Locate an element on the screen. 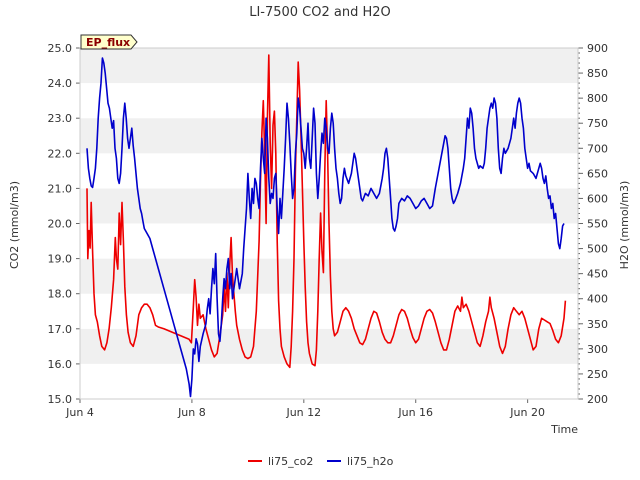 Image resolution: width=640 pixels, height=480 pixels. y-left-tick-label: 21.0 is located at coordinates (60, 188).